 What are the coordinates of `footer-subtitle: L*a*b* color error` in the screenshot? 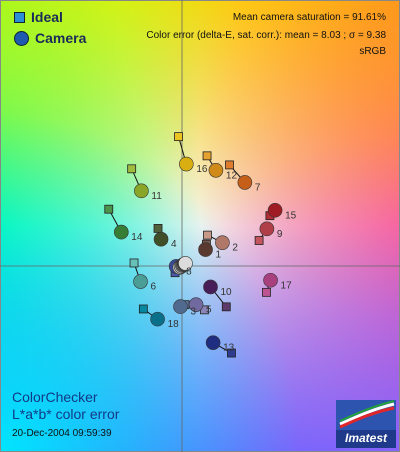 It's located at (66, 414).